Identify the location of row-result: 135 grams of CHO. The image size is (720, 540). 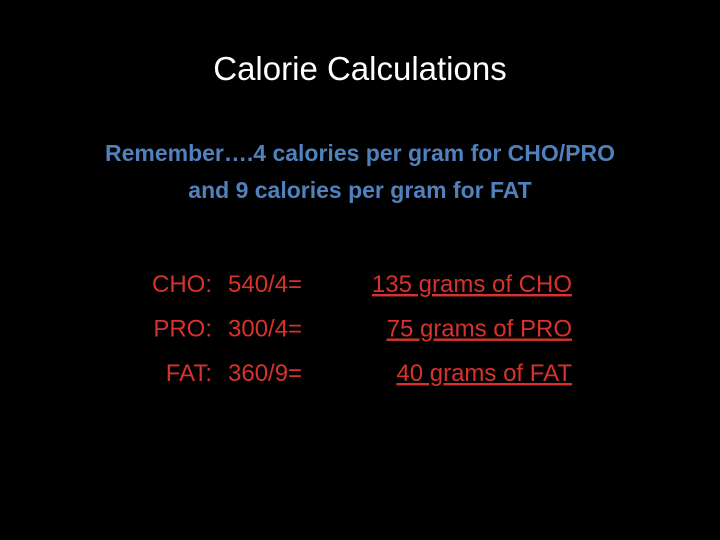
(472, 284).